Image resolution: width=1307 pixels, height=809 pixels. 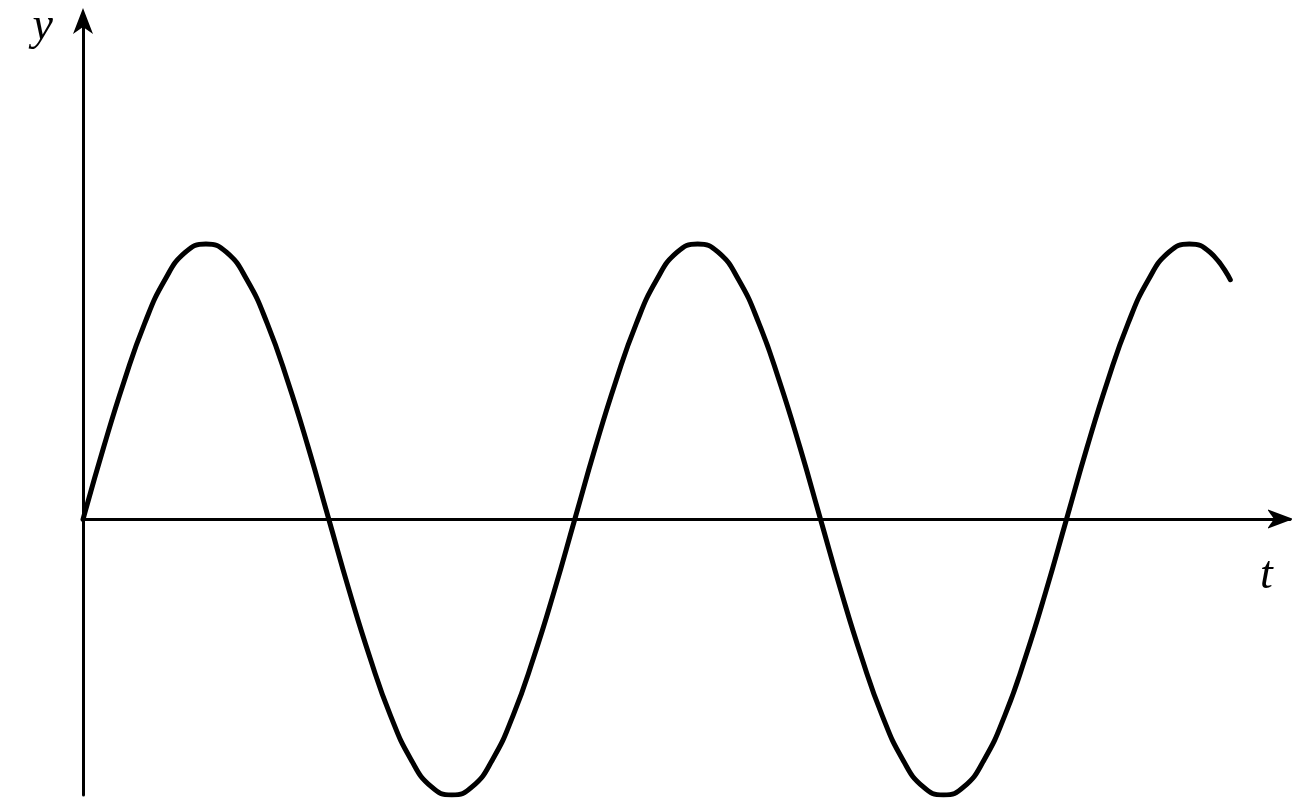 What do you see at coordinates (41, 24) in the screenshot?
I see `y-axis-title: y` at bounding box center [41, 24].